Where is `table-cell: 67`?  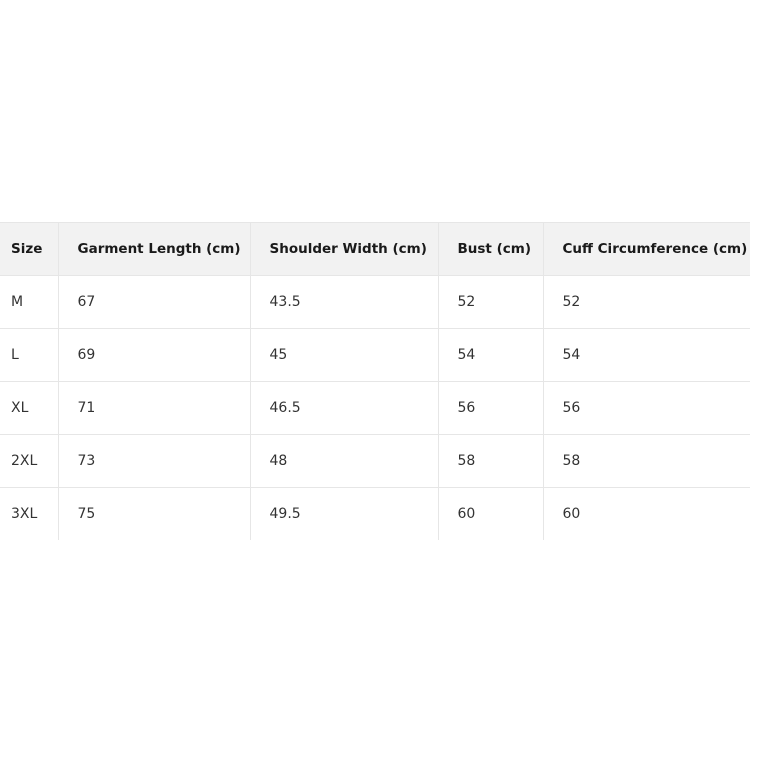
table-cell: 67 is located at coordinates (153, 302).